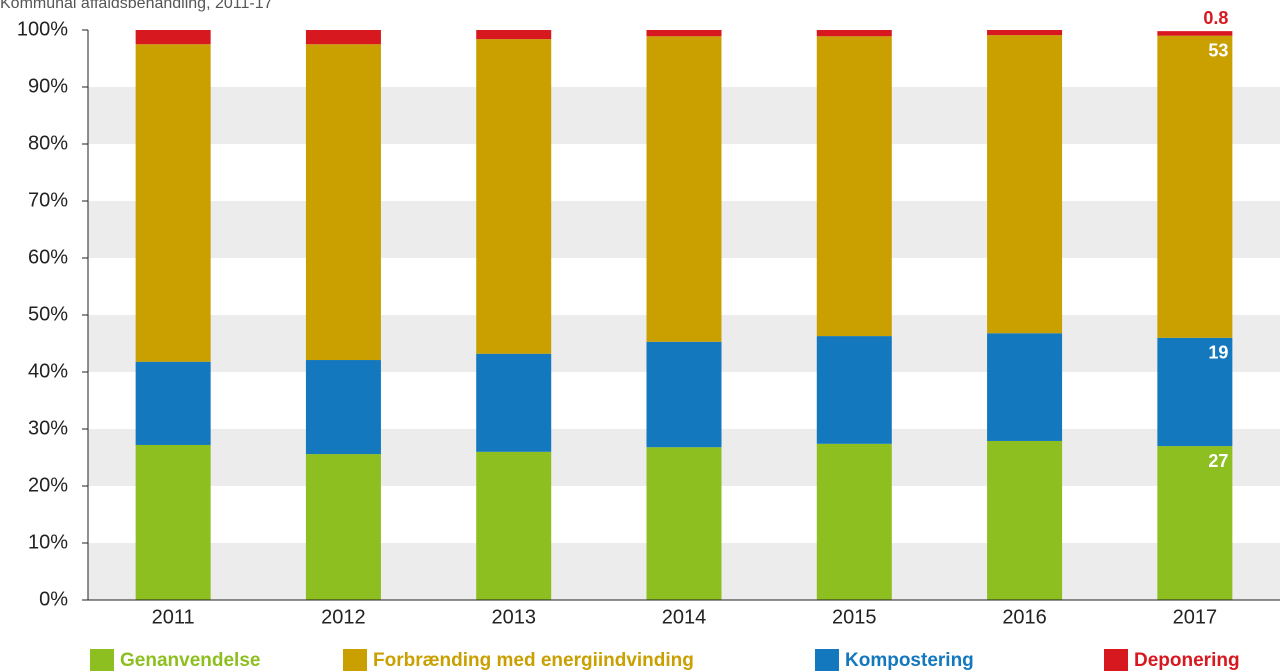  I want to click on legend-label: Kompostering, so click(909, 660).